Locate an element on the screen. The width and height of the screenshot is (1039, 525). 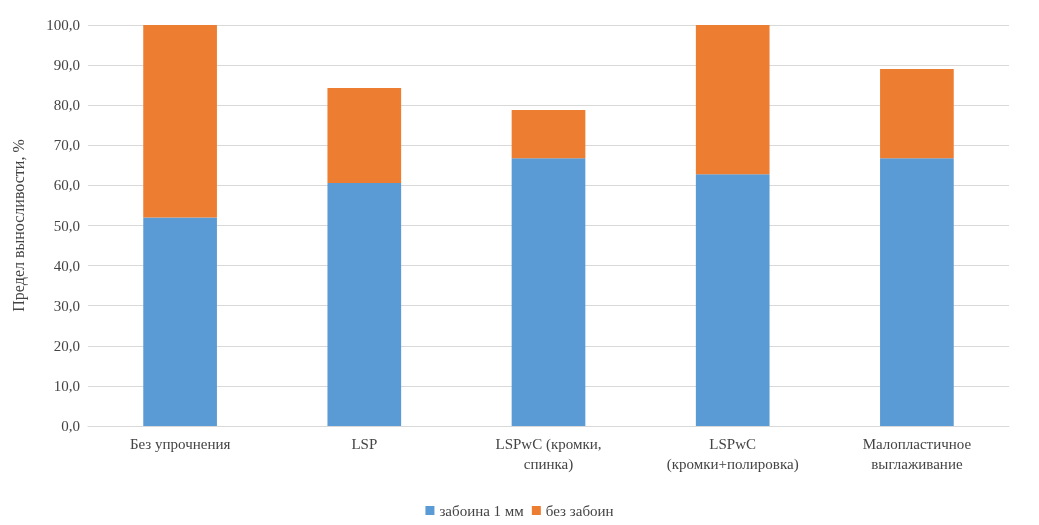
x-tick-label: LSPwC (кромки+полировка) is located at coordinates (732, 454).